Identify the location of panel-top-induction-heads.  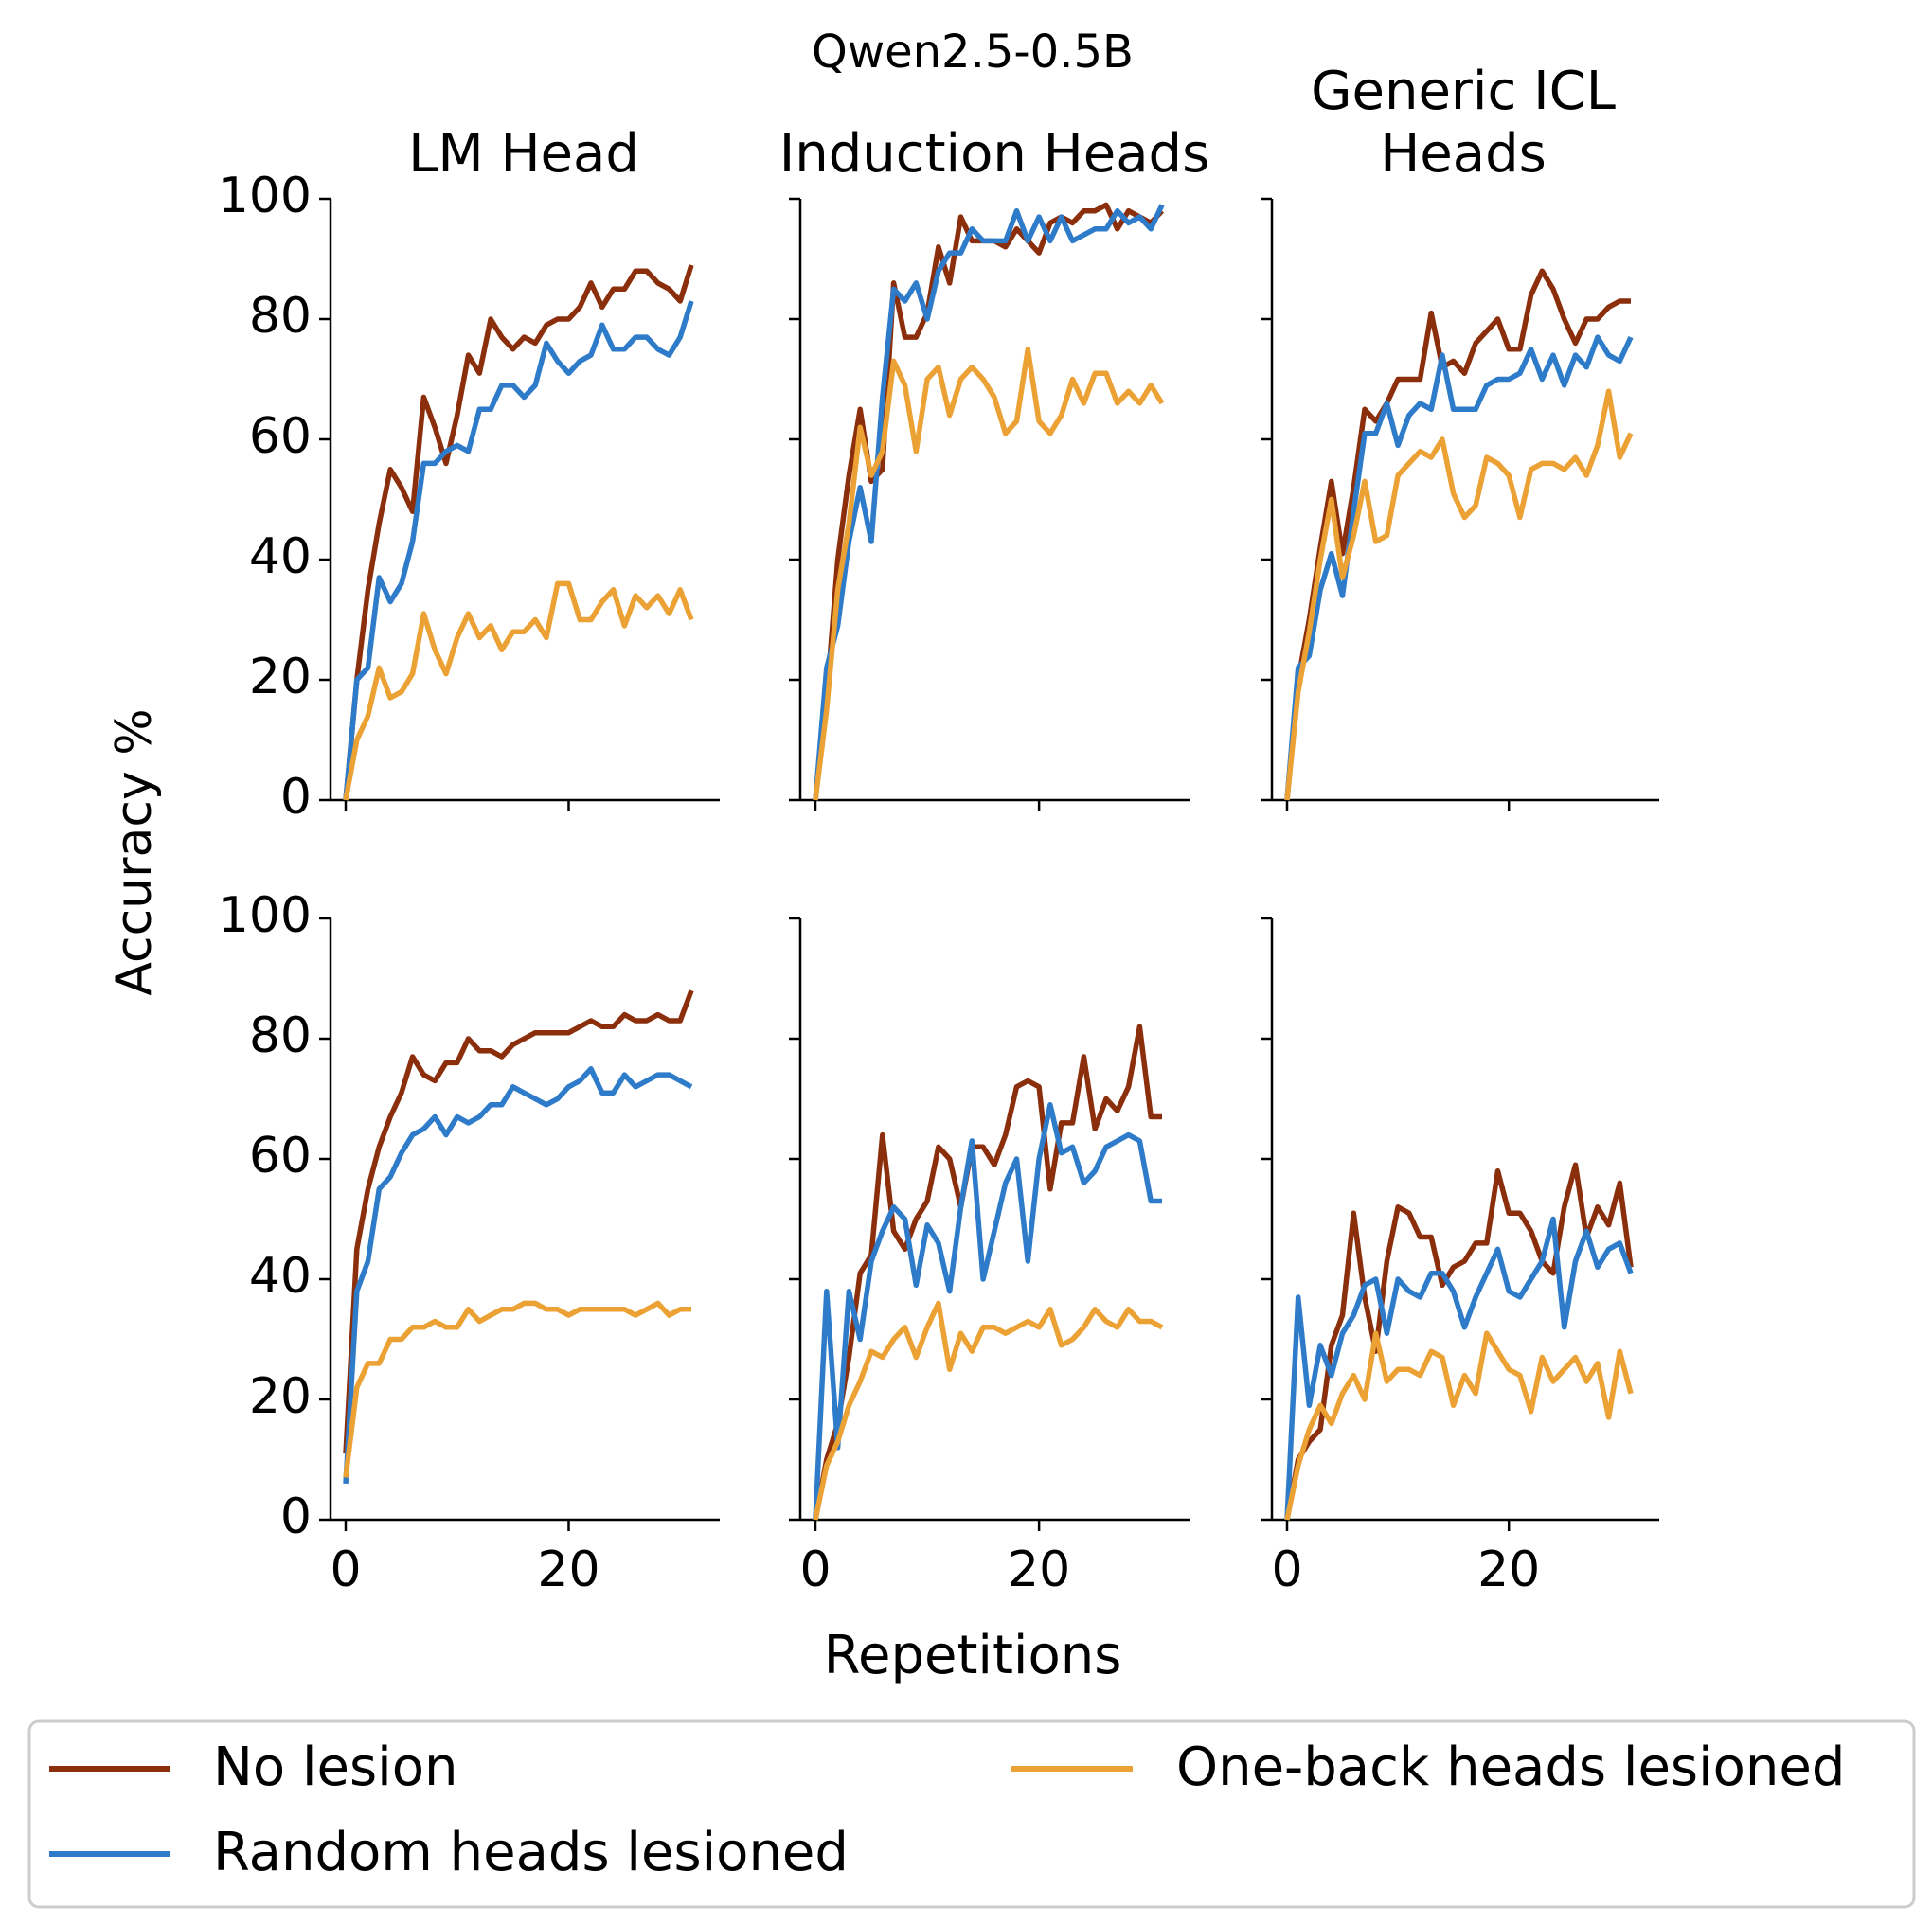
(989, 504).